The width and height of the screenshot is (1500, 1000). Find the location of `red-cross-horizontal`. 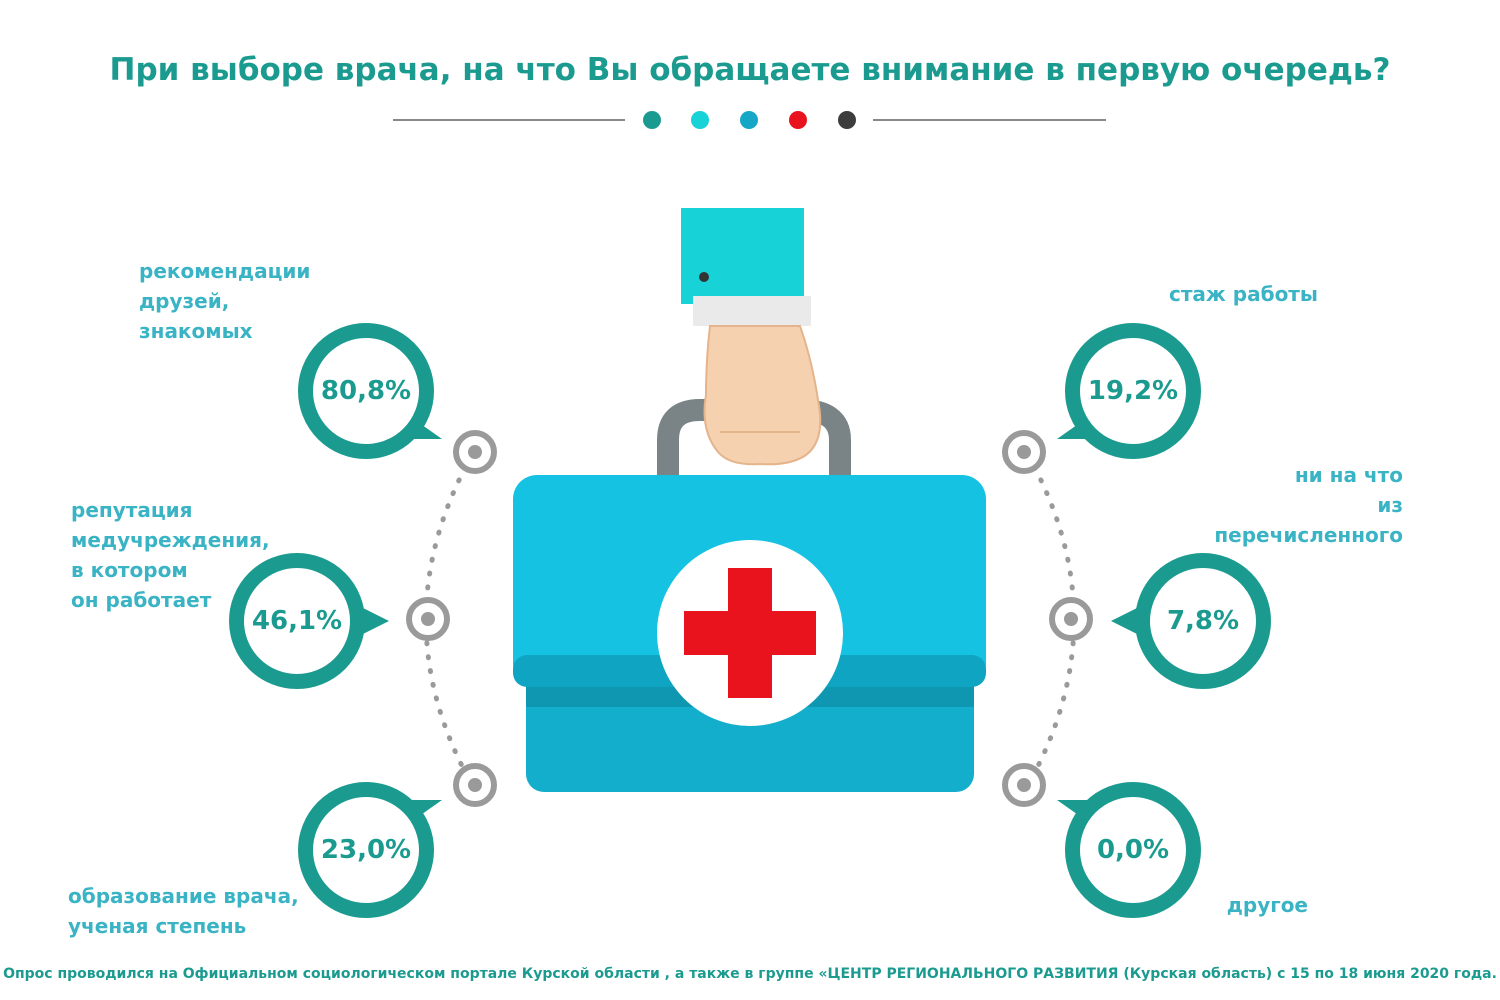

red-cross-horizontal is located at coordinates (750, 633).